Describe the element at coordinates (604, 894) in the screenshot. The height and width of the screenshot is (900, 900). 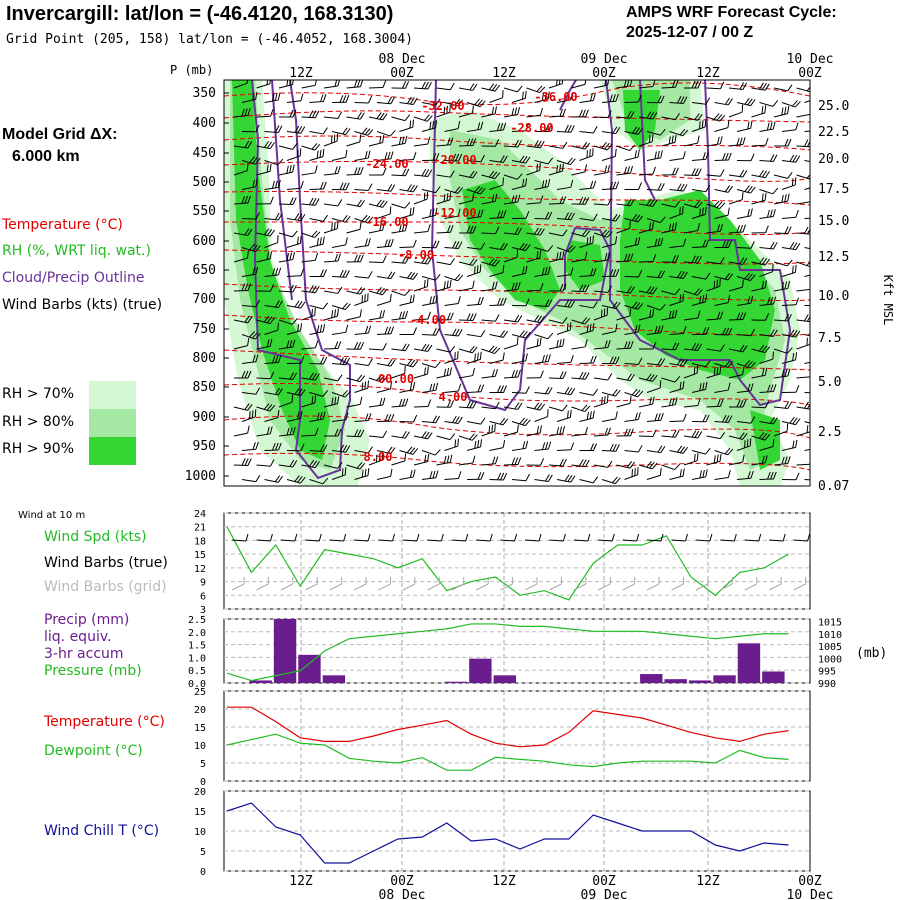
I see `bottom-date-label: 09 Dec` at that location.